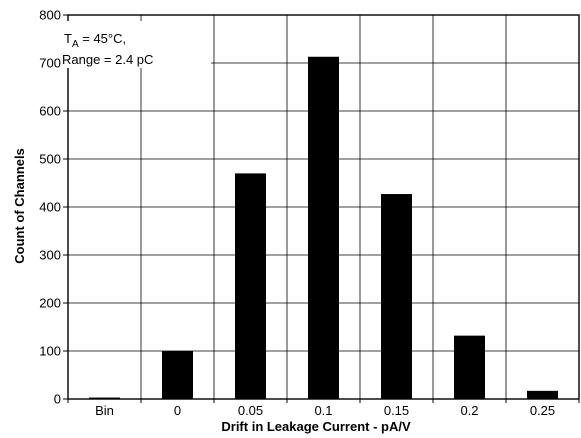 Image resolution: width=581 pixels, height=438 pixels. I want to click on x-tick-label: 0.1, so click(323, 410).